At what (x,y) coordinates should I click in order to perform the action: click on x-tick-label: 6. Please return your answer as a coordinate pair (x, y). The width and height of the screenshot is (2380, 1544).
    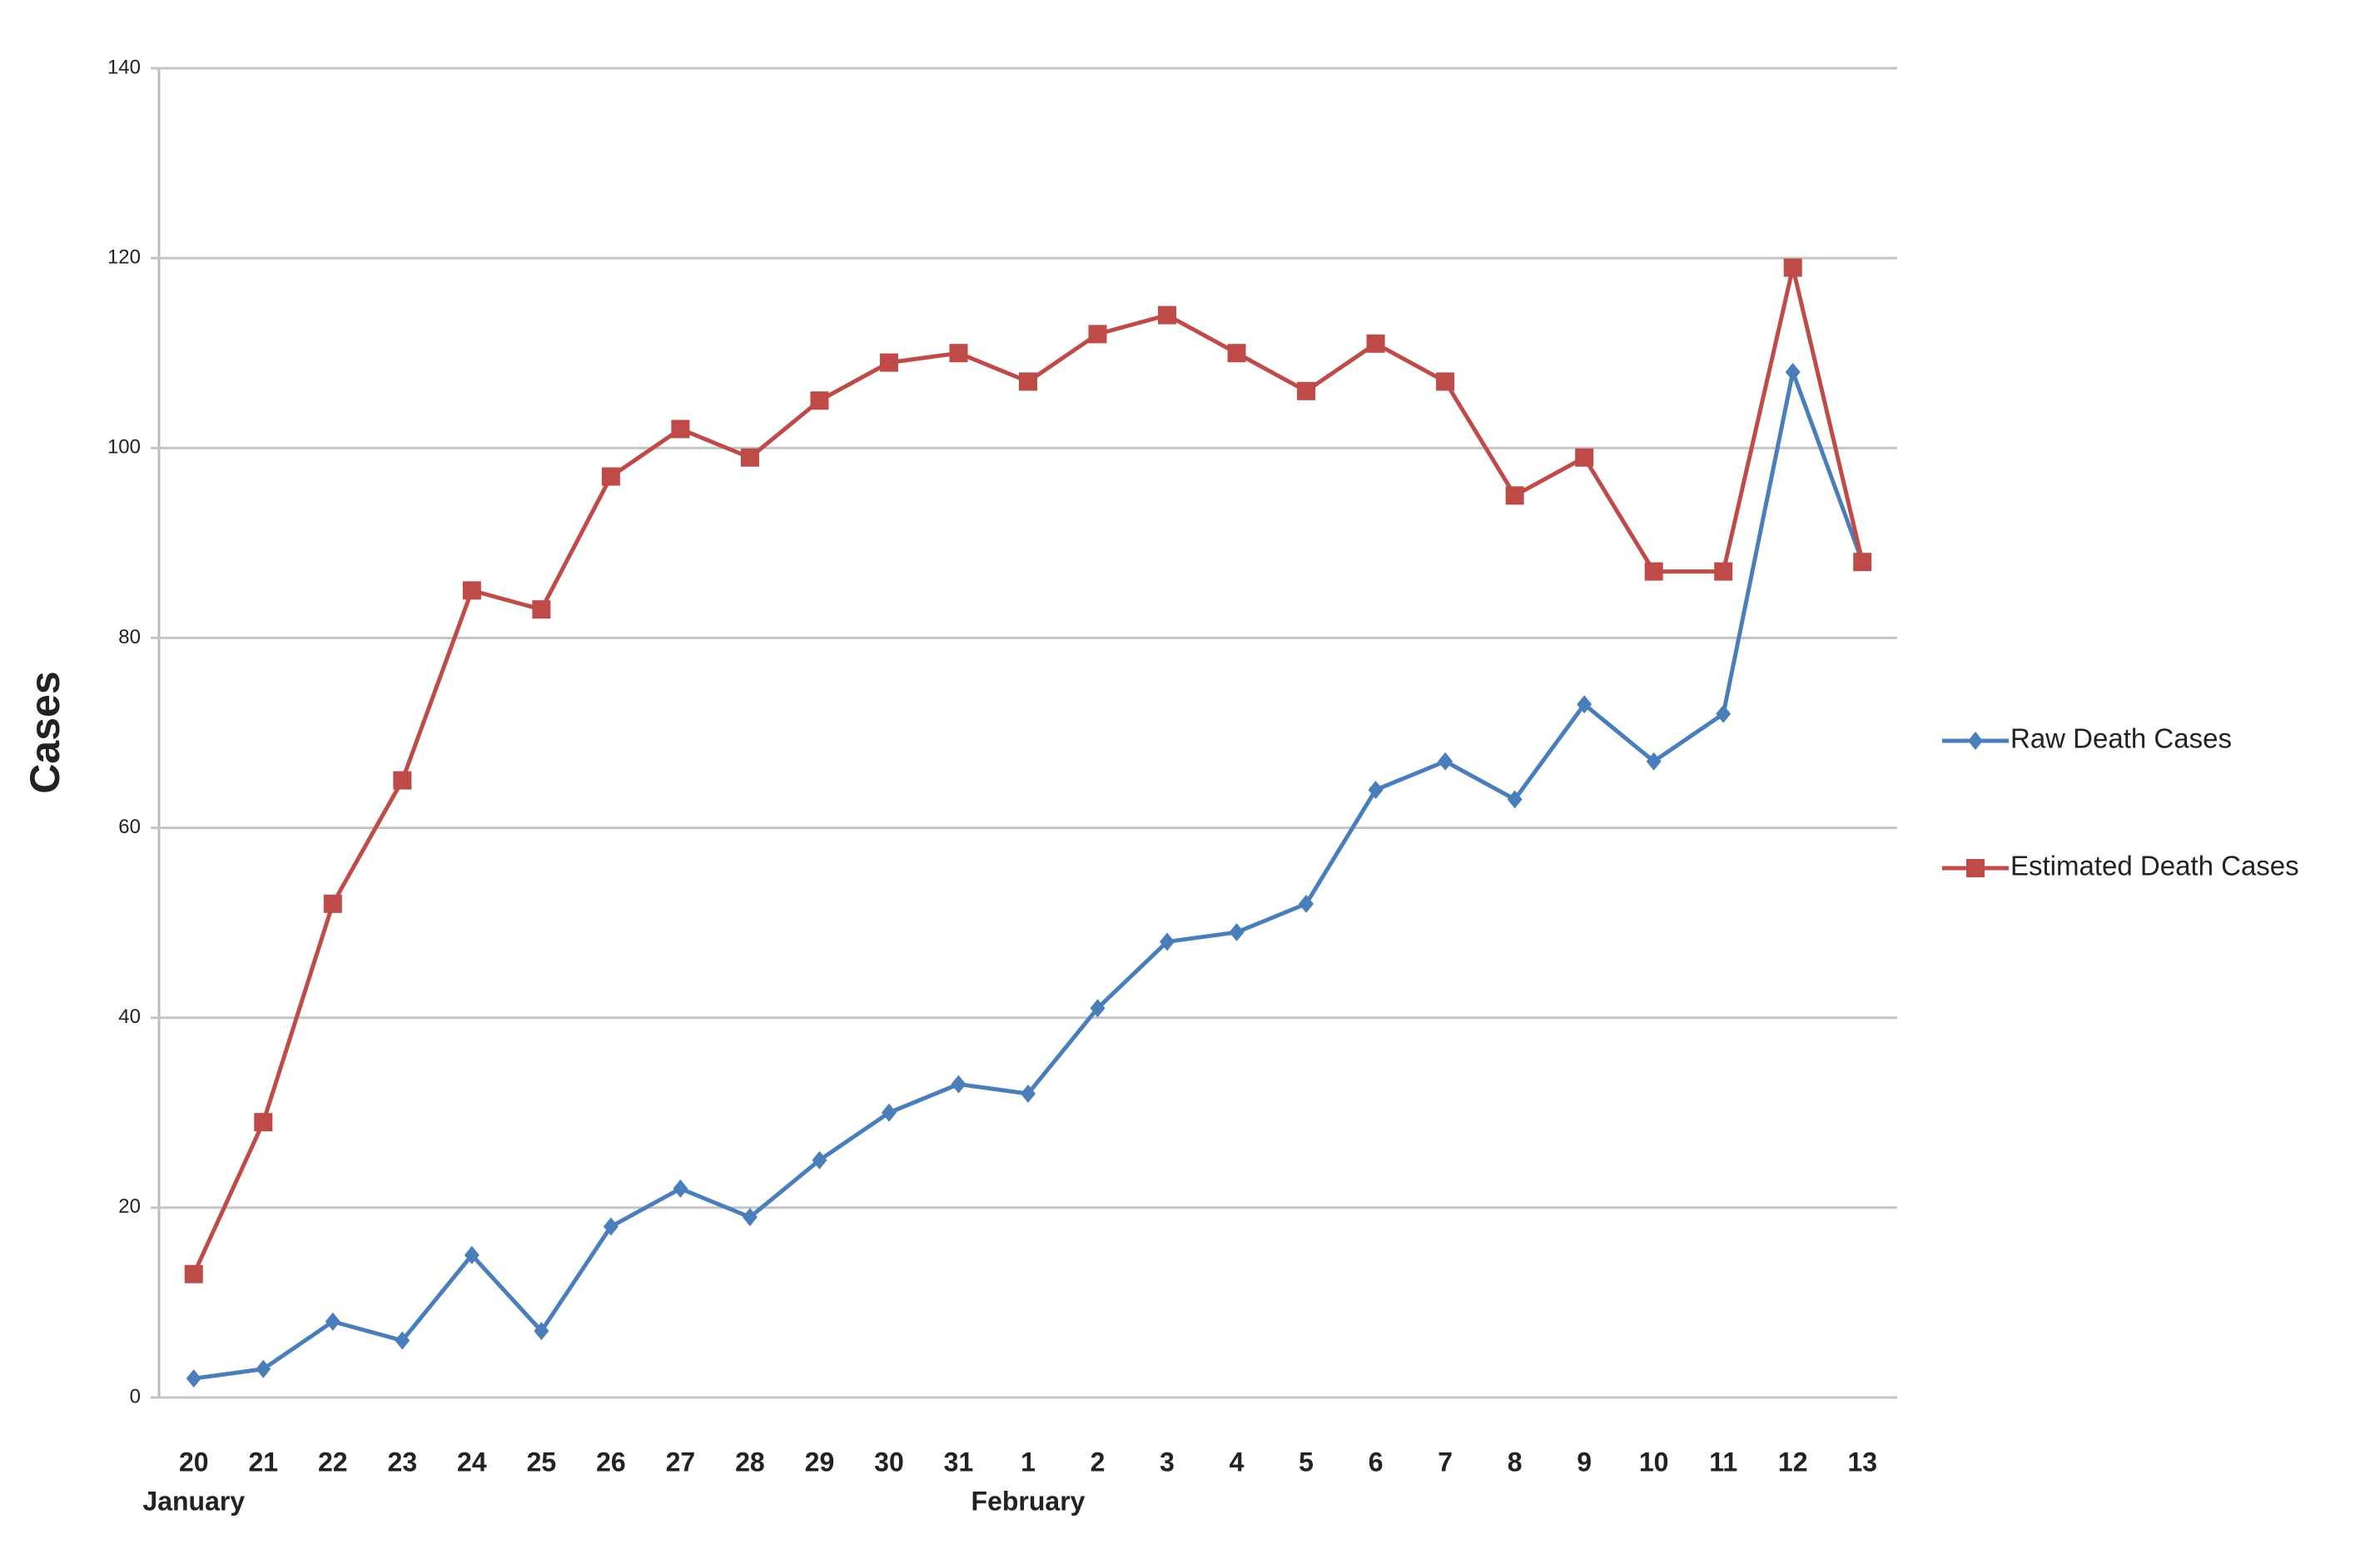
    Looking at the image, I should click on (1376, 1462).